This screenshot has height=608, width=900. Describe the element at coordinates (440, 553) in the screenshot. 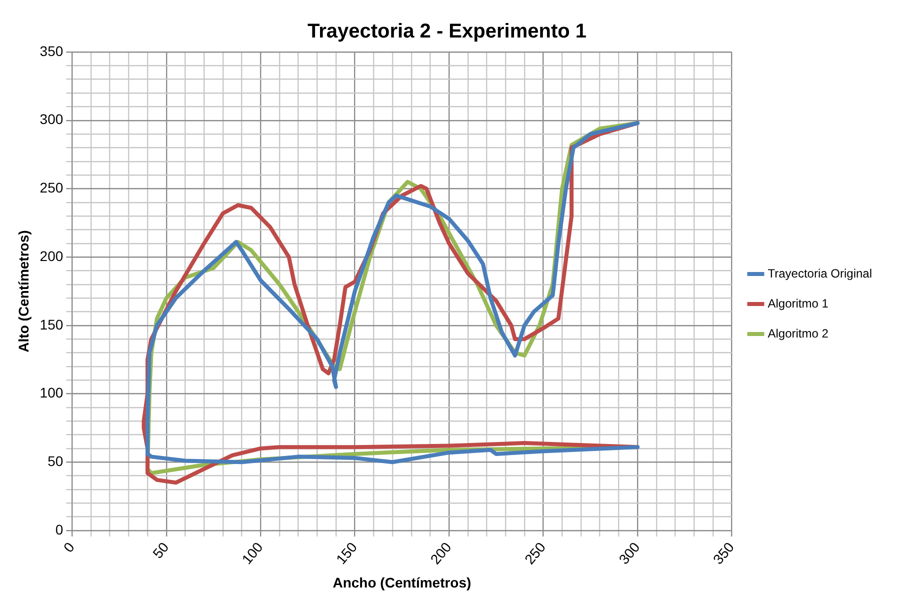

I see `x-tick-label: 200` at that location.